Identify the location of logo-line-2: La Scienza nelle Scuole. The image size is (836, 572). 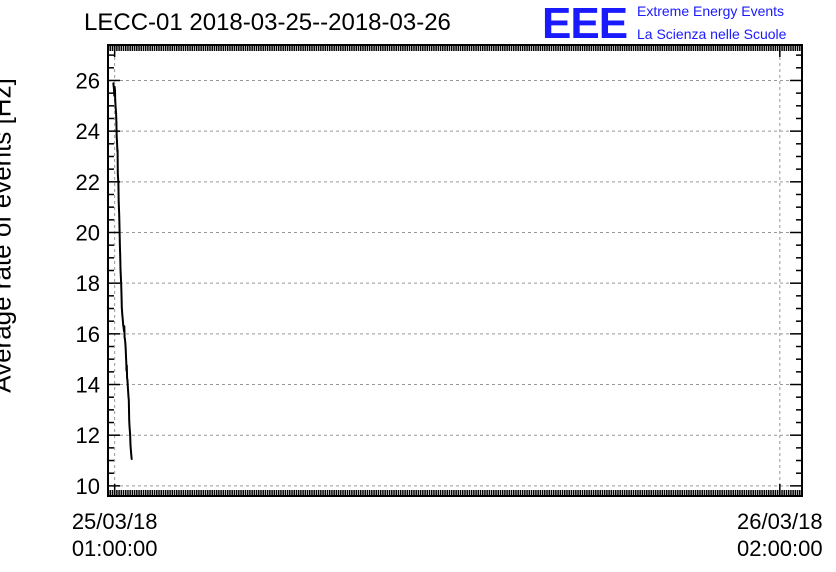
(712, 34).